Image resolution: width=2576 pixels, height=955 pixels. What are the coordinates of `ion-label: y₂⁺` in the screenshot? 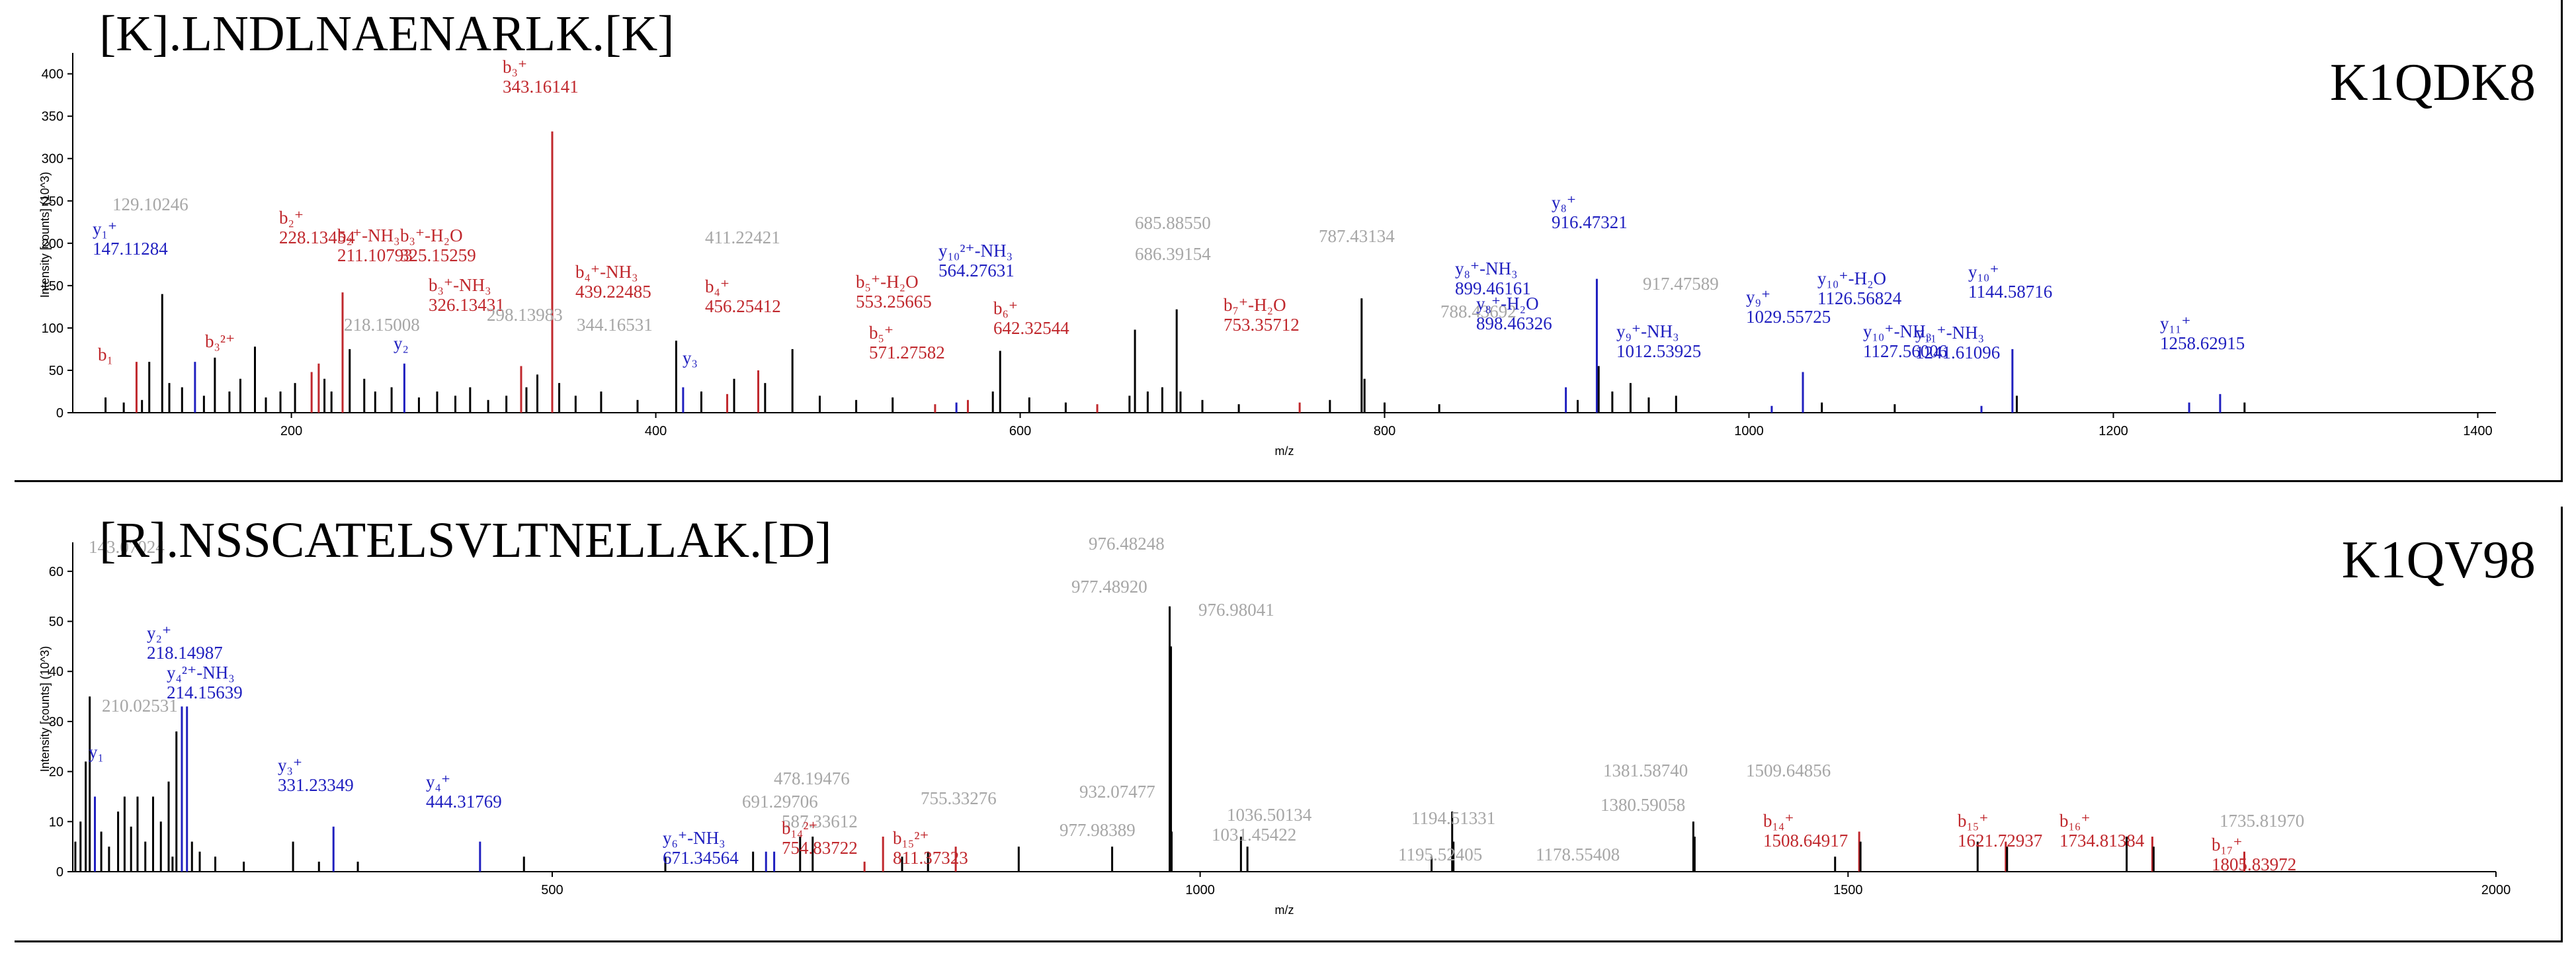 It's located at (159, 633).